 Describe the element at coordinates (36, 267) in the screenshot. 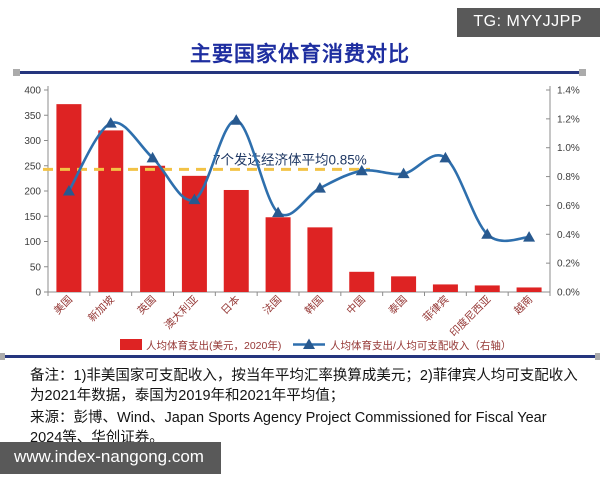

I see `svg-text: 50` at that location.